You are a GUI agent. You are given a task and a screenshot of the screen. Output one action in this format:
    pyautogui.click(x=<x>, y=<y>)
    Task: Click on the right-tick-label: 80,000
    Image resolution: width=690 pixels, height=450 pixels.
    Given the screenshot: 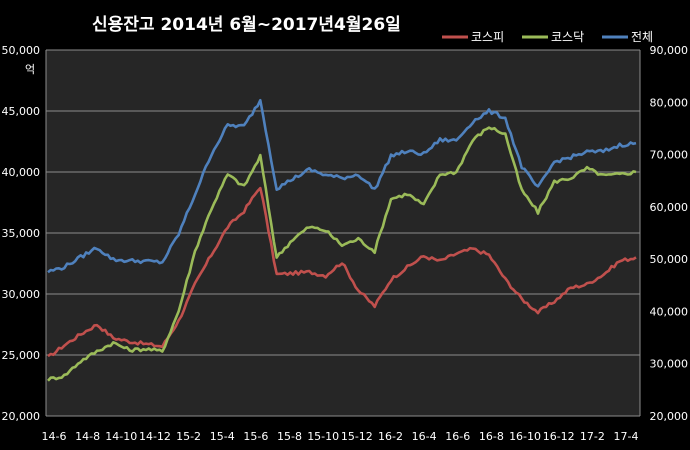 What is the action you would take?
    pyautogui.click(x=669, y=102)
    